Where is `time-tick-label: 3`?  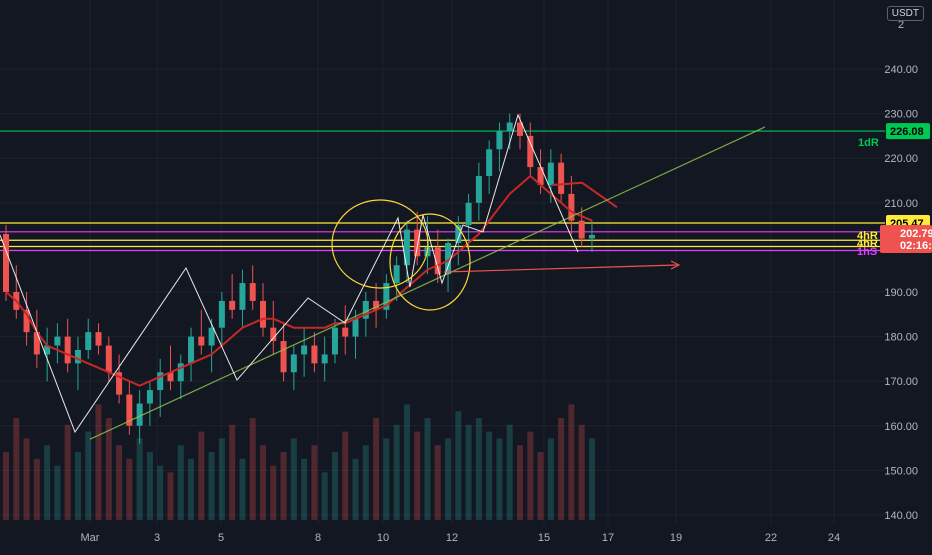 time-tick-label: 3 is located at coordinates (157, 538).